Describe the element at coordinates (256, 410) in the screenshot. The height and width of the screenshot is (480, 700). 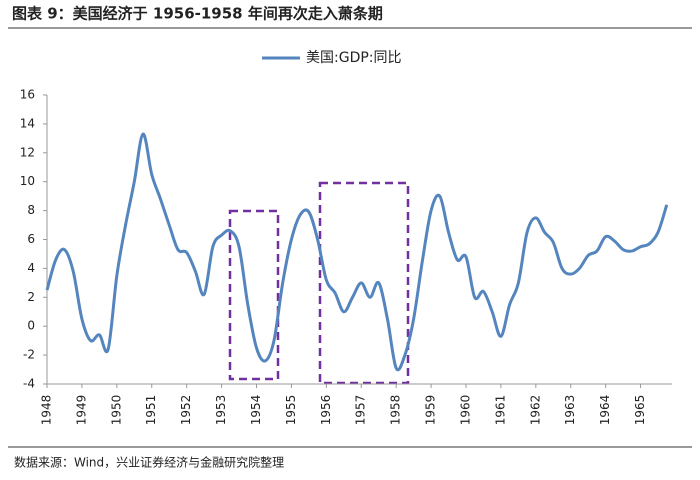
I see `x-tick-label: 1954` at that location.